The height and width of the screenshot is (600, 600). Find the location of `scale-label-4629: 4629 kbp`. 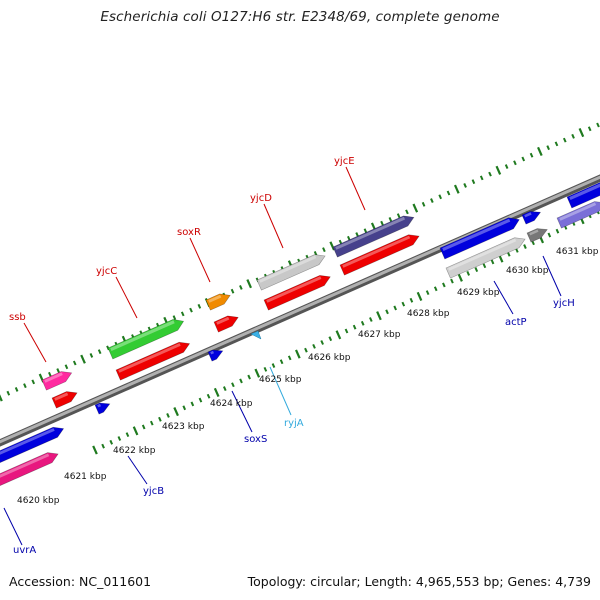

scale-label-4629: 4629 kbp is located at coordinates (478, 293).